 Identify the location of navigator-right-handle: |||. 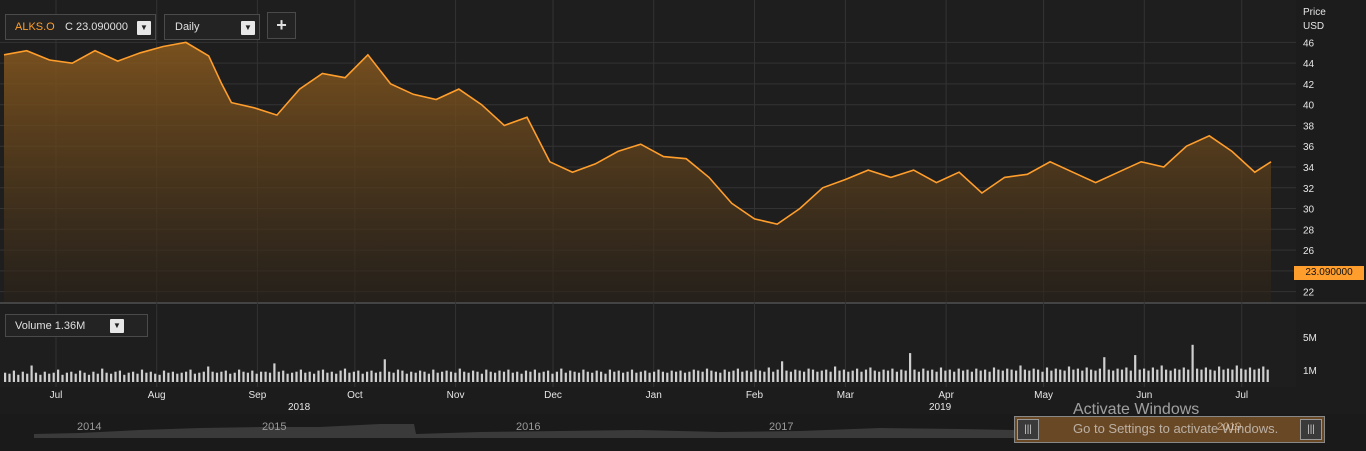
(1311, 429).